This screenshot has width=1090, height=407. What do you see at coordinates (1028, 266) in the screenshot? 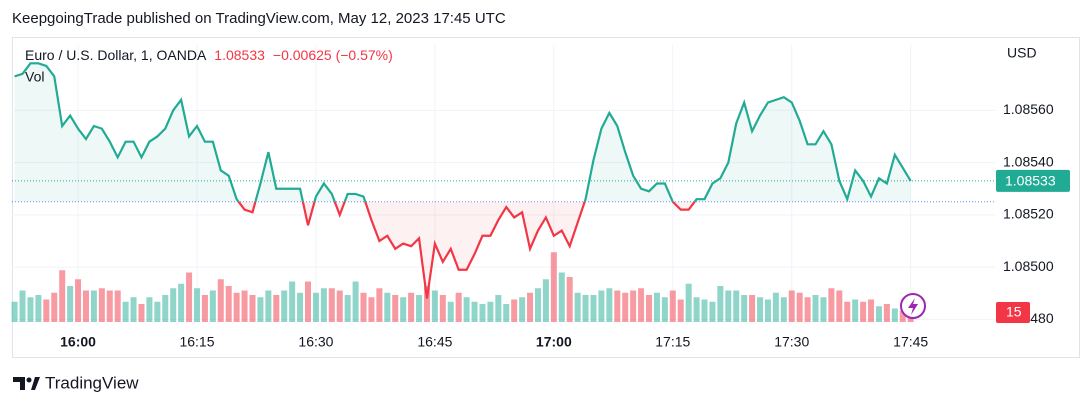
I see `y-tick-label: 1.08500` at bounding box center [1028, 266].